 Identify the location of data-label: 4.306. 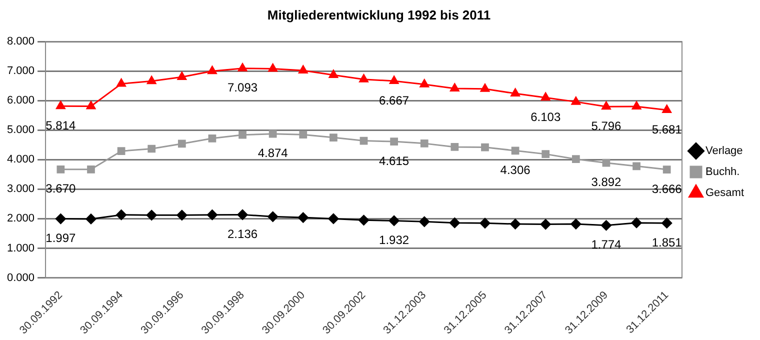
(515, 169).